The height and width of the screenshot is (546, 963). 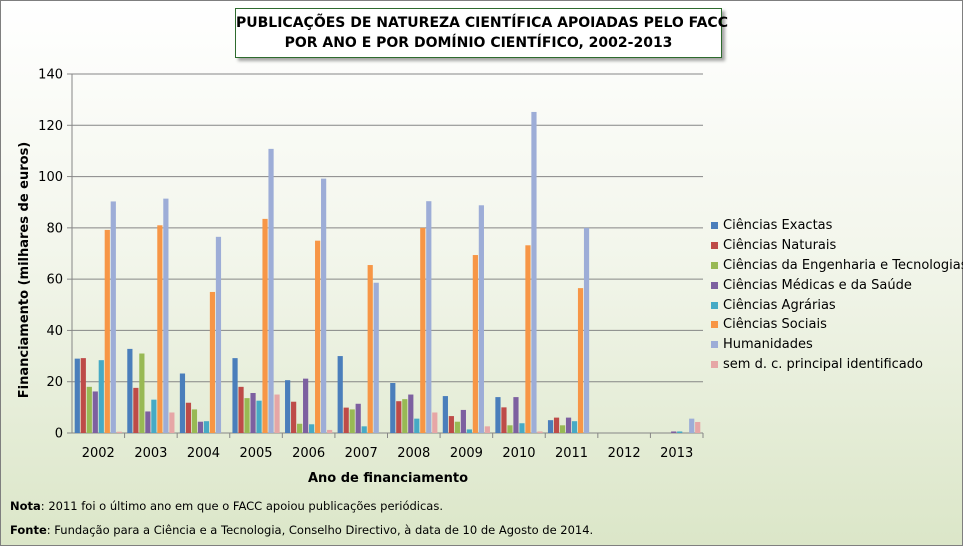 What do you see at coordinates (150, 453) in the screenshot?
I see `x-tick-label: 2003` at bounding box center [150, 453].